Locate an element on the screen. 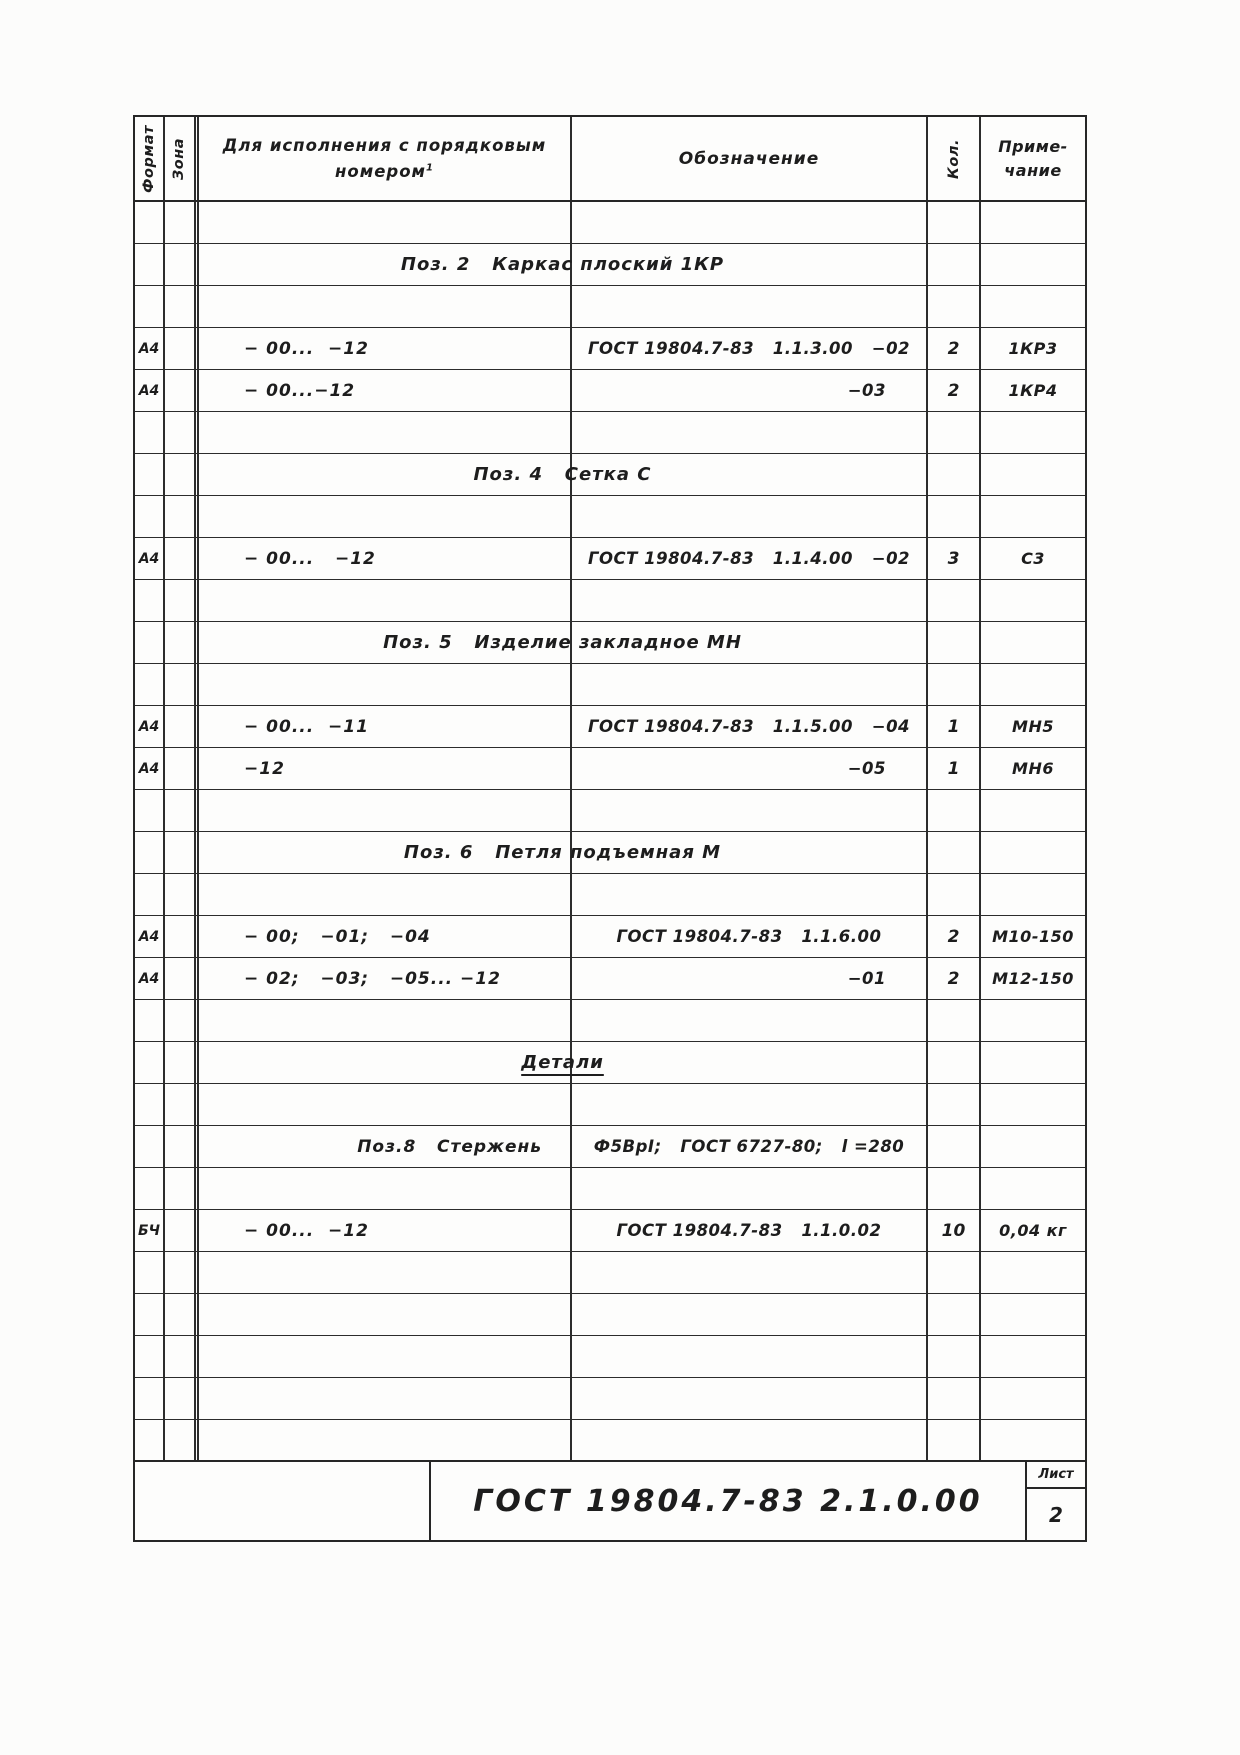  col-header-zone-cell: Зона is located at coordinates (182, 158).